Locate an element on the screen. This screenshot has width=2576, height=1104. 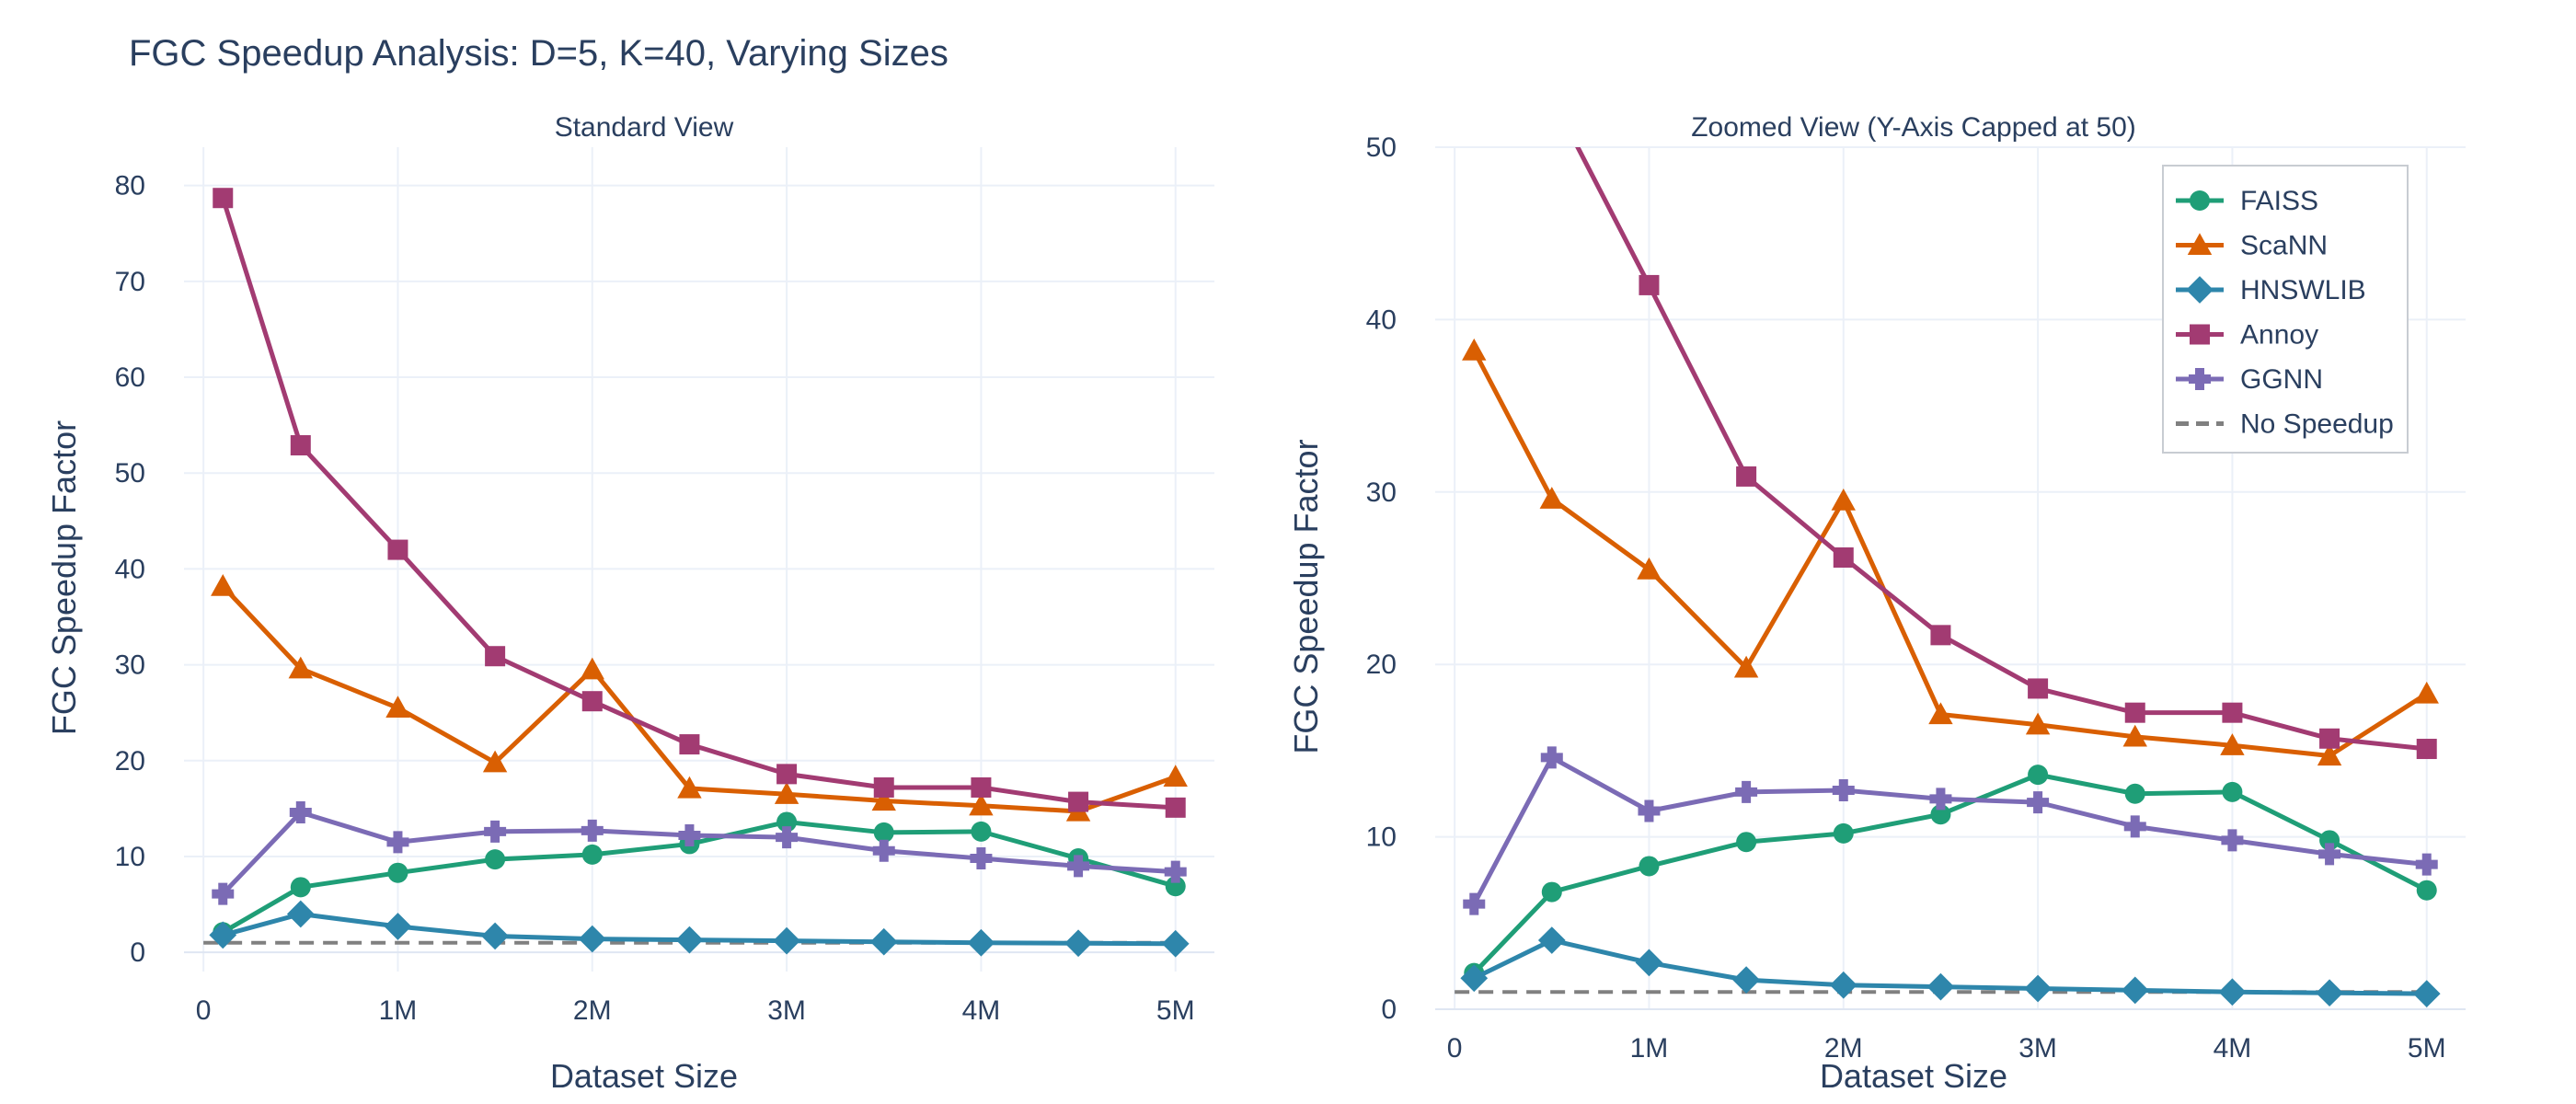
series-line-scann is located at coordinates (699, 699).